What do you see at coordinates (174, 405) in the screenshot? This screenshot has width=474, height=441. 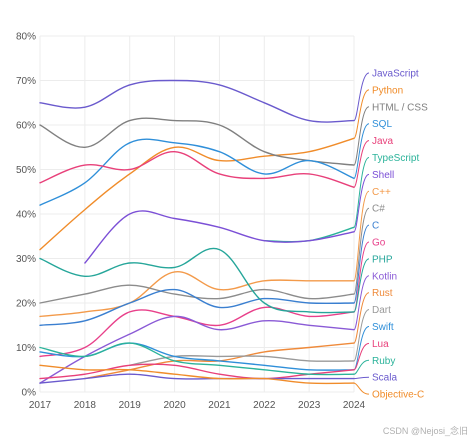 I see `x-tick-label: 2020` at bounding box center [174, 405].